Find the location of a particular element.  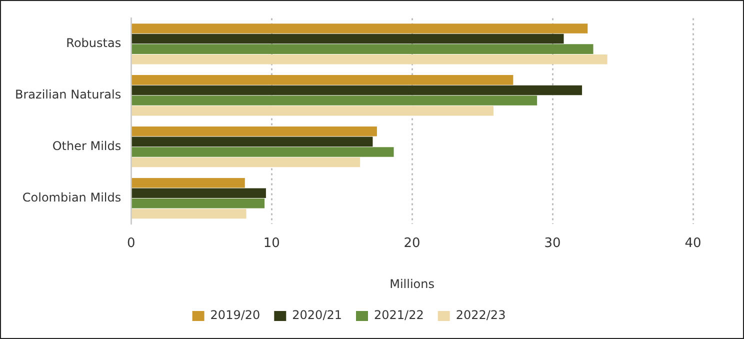

y-tick-label: Robustas is located at coordinates (94, 43).